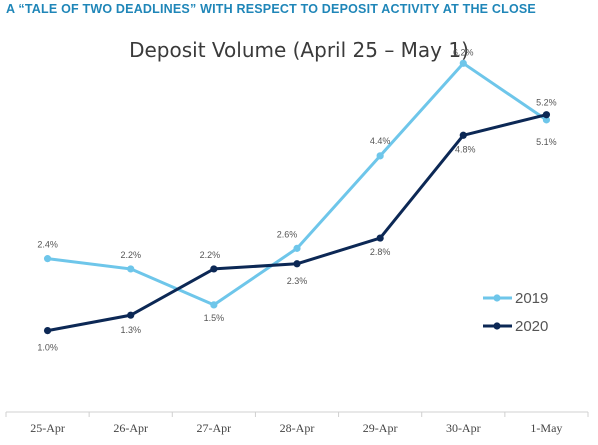 This screenshot has height=445, width=598. What do you see at coordinates (130, 255) in the screenshot?
I see `data-label-2019: 2.2%` at bounding box center [130, 255].